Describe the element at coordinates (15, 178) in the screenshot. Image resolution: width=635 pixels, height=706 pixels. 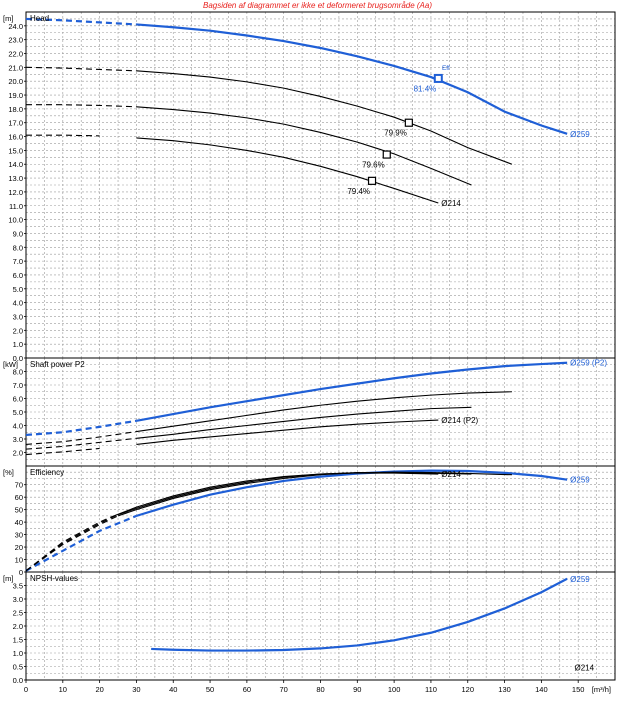
I see `y-tick-label: 13.0` at that location.